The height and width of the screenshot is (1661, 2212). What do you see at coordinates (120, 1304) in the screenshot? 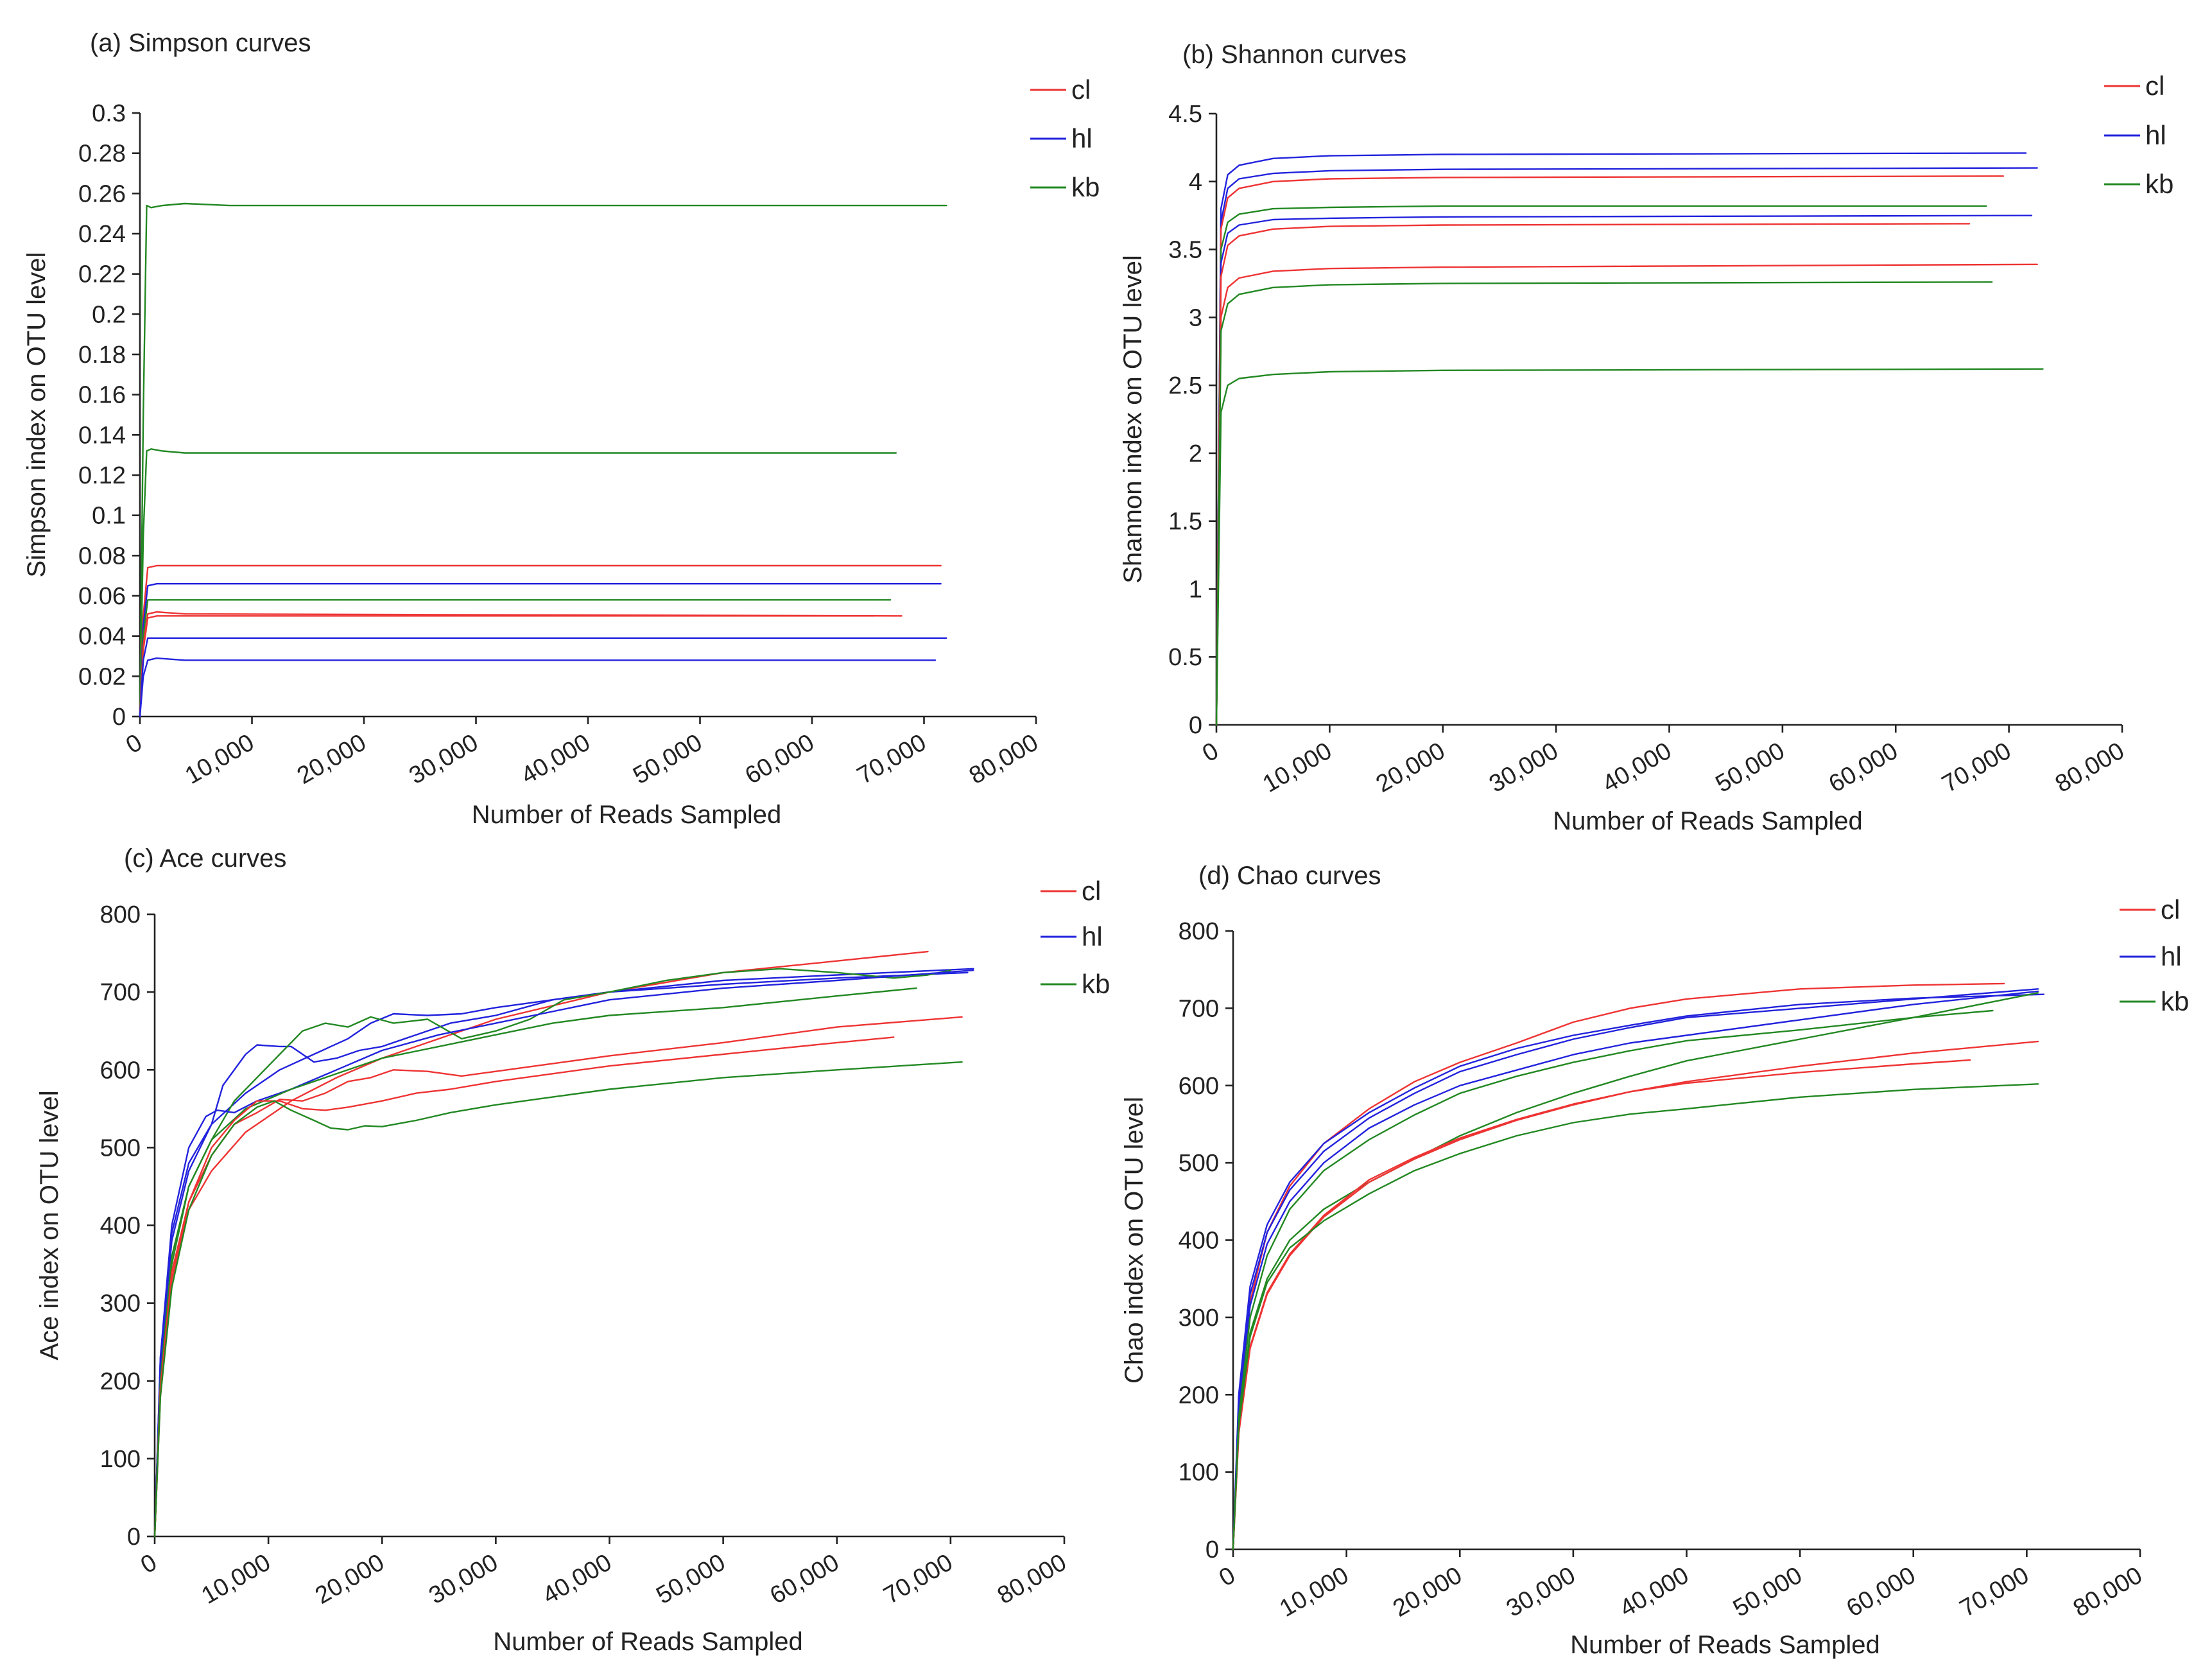
I see `y-tick-label: 300` at bounding box center [120, 1304].